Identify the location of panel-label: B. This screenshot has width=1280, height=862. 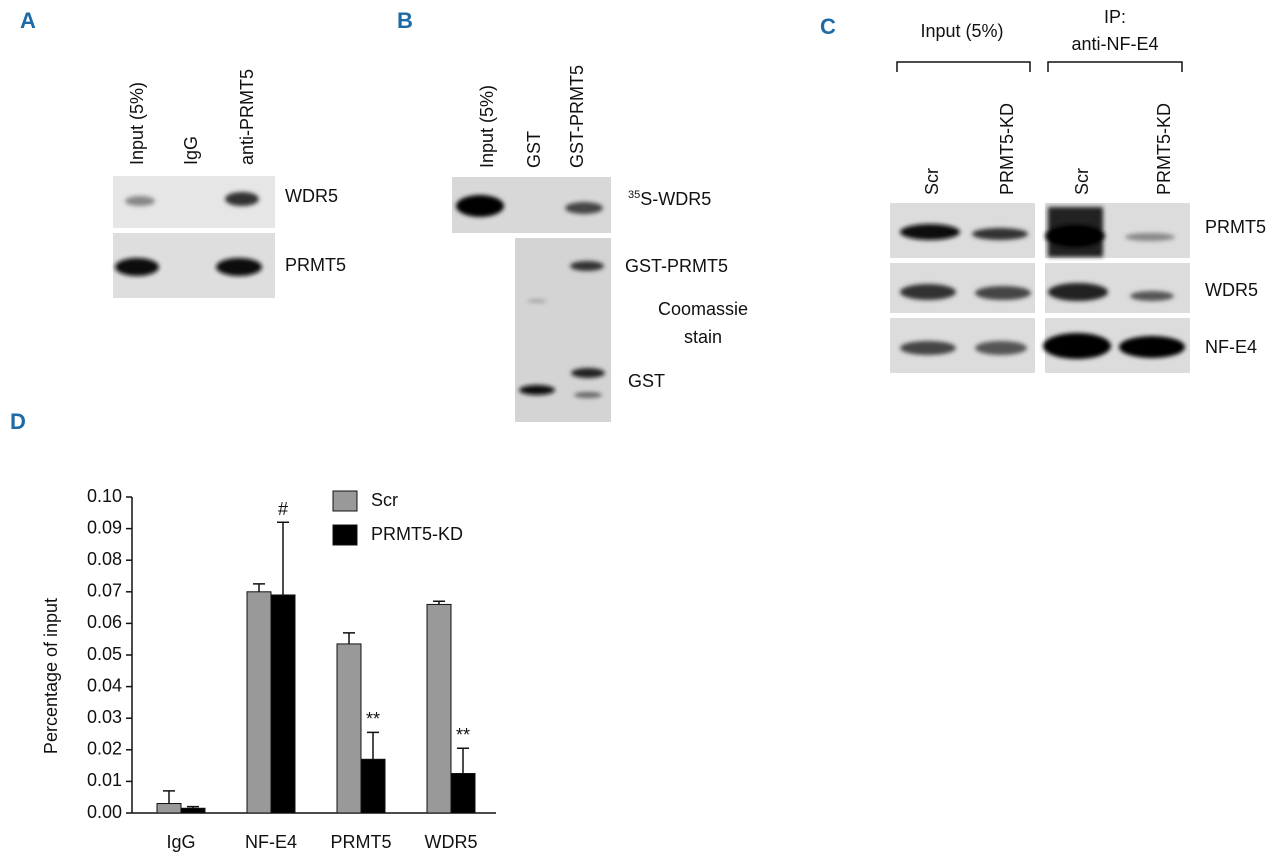
(405, 20).